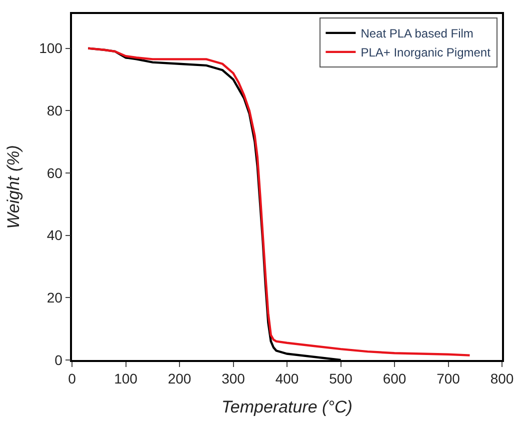  I want to click on y-axis-title: Weight (%), so click(14, 187).